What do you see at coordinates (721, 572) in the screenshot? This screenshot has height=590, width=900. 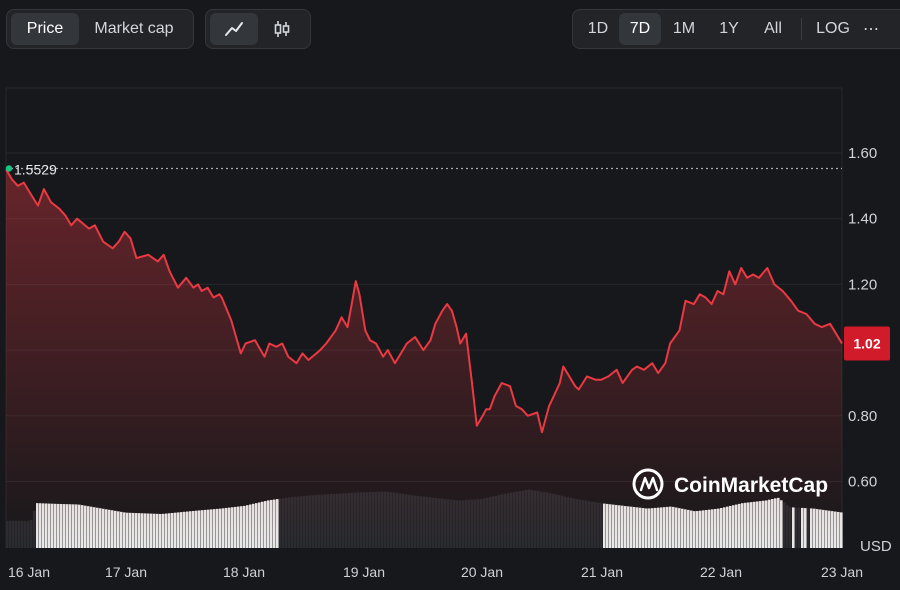 I see `x-tick-label: 22 Jan` at bounding box center [721, 572].